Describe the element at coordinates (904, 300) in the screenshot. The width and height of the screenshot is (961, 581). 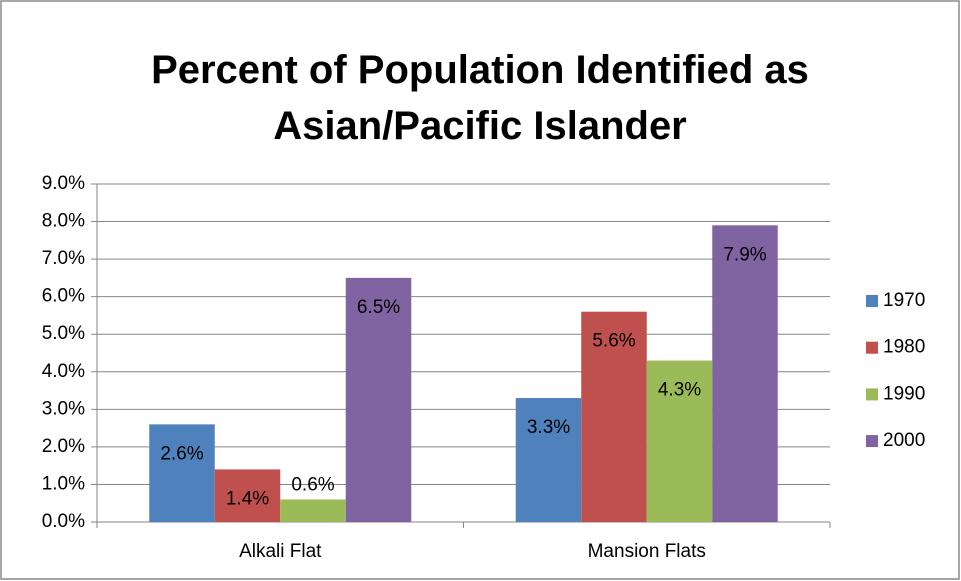
I see `legend-label: 1970` at that location.